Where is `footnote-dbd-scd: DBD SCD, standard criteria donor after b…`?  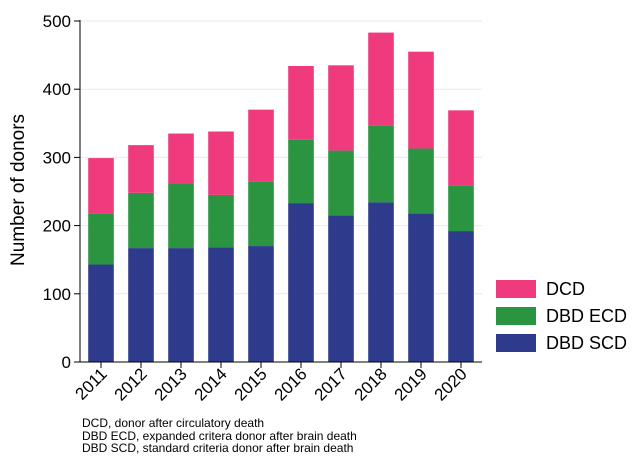 footnote-dbd-scd: DBD SCD, standard criteria donor after b… is located at coordinates (218, 448).